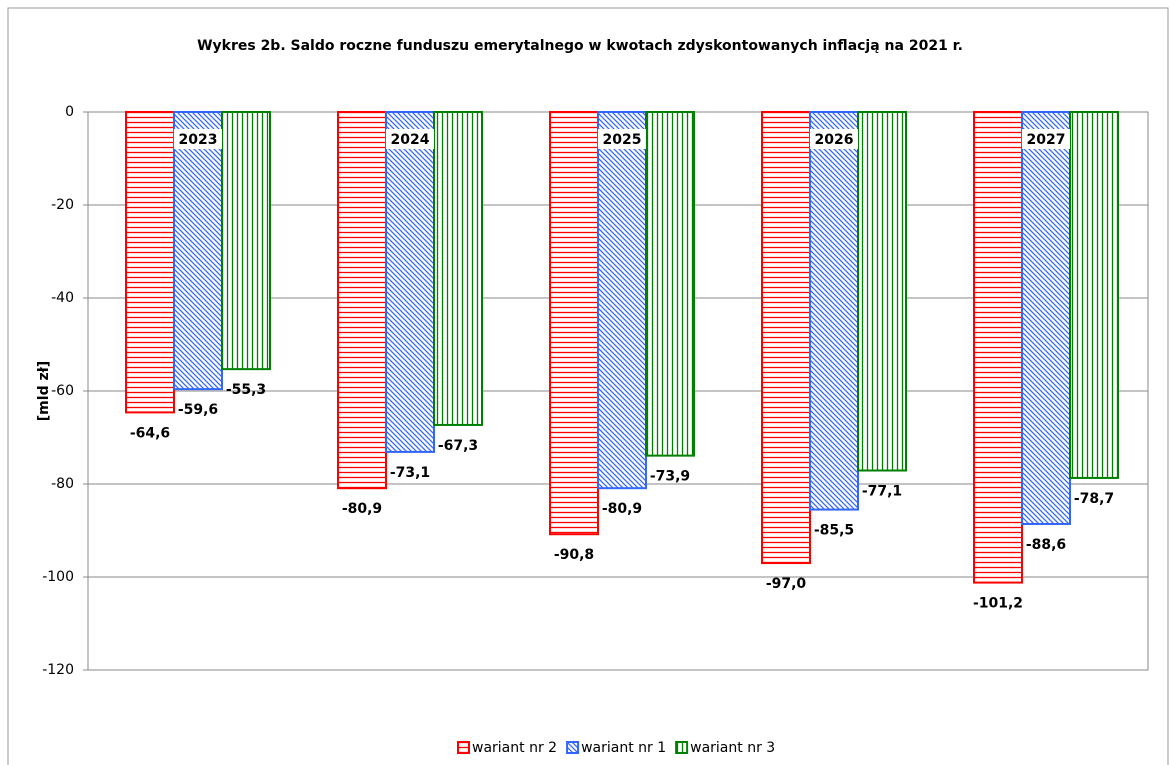 Image resolution: width=1171 pixels, height=765 pixels. What do you see at coordinates (62, 205) in the screenshot?
I see `y-tick-label: -20` at bounding box center [62, 205].